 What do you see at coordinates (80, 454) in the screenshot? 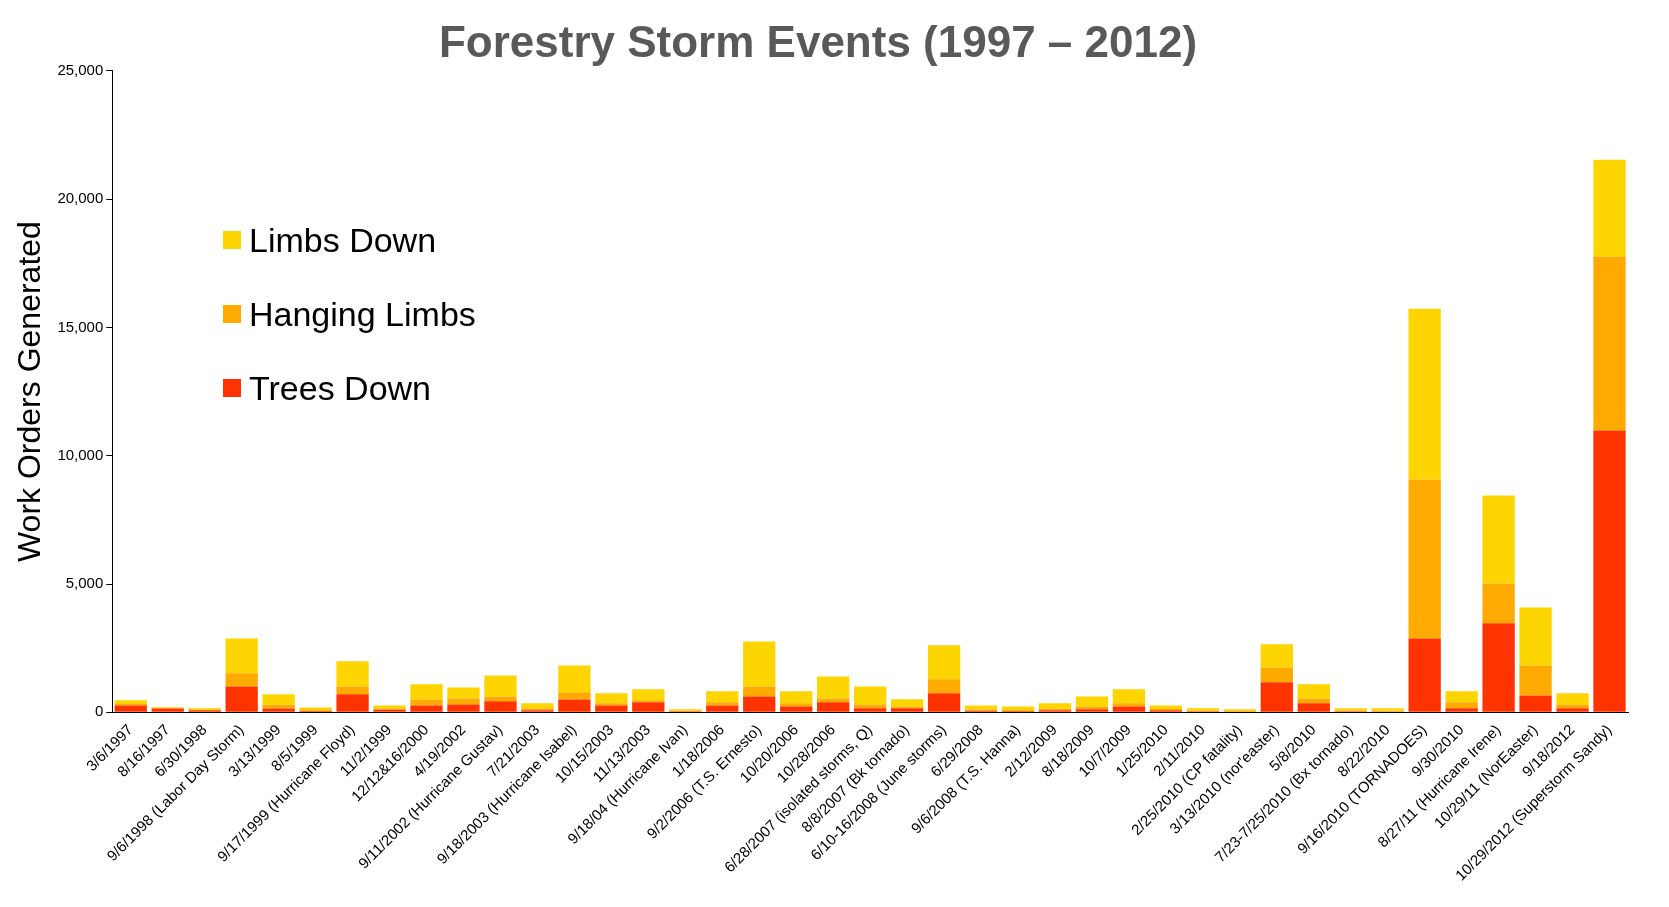
I see `y-tick-label: 10,000` at bounding box center [80, 454].